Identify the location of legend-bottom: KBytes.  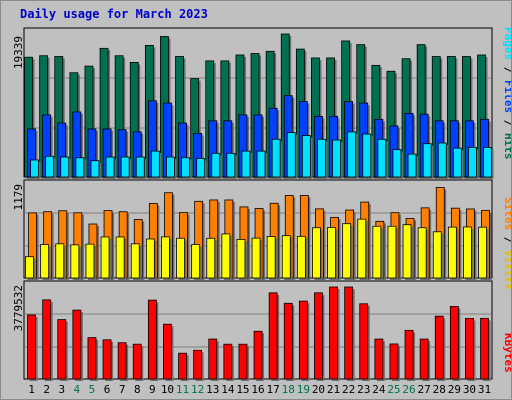
(506, 353).